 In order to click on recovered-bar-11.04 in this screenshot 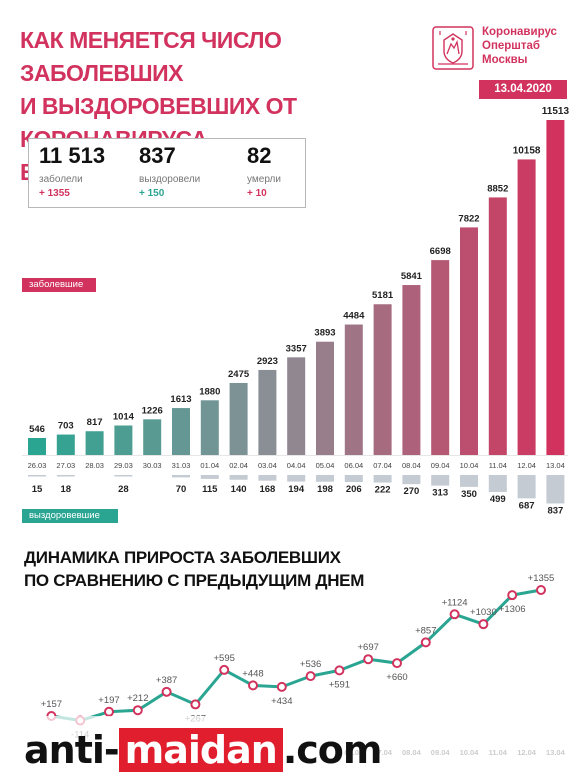, I will do `click(497, 483)`.